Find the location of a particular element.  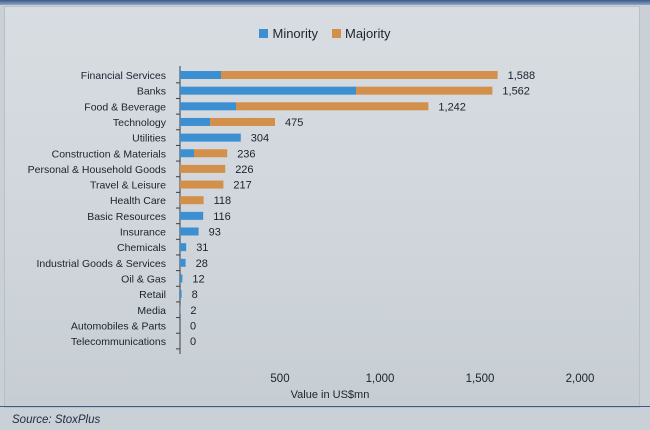

header-rule is located at coordinates (325, 2).